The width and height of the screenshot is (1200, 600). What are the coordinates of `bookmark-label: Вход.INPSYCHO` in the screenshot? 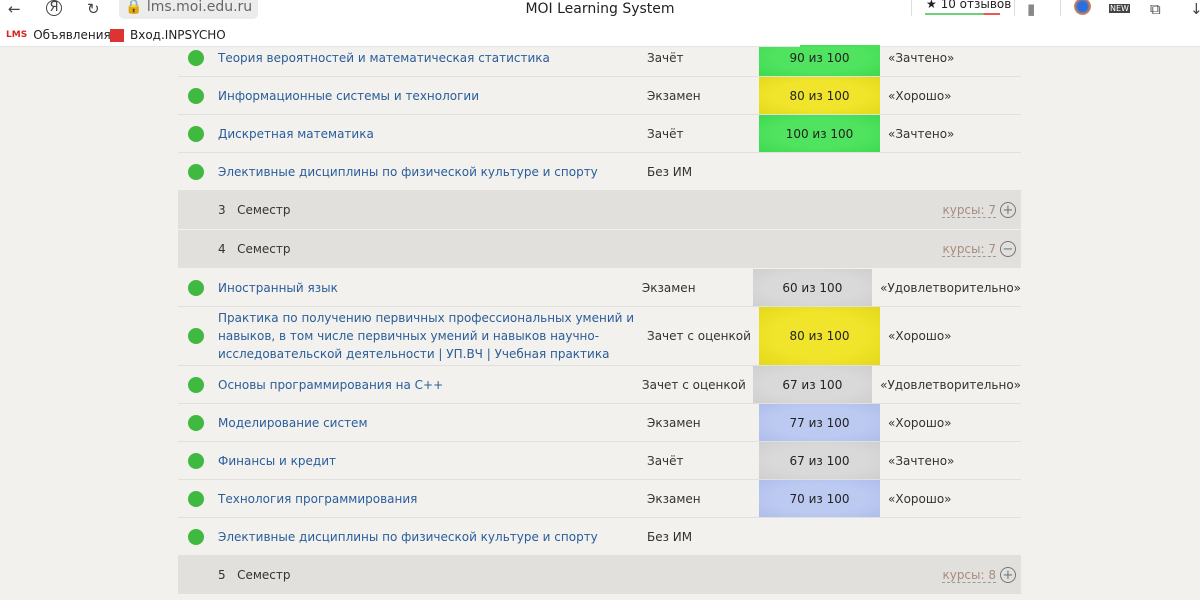 It's located at (178, 35).